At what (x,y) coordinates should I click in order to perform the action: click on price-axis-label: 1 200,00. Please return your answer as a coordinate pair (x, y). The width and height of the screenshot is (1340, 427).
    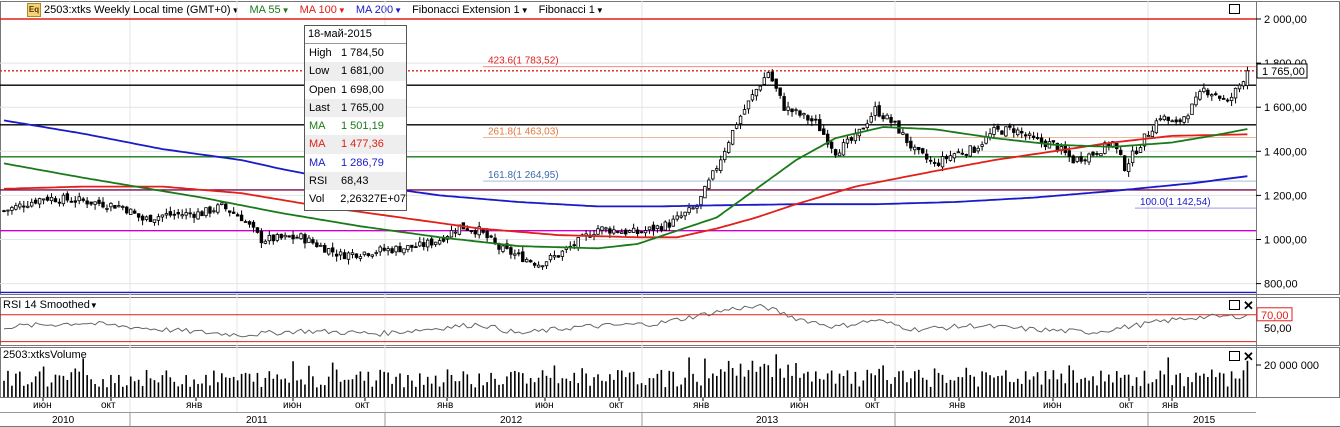
    Looking at the image, I should click on (1285, 196).